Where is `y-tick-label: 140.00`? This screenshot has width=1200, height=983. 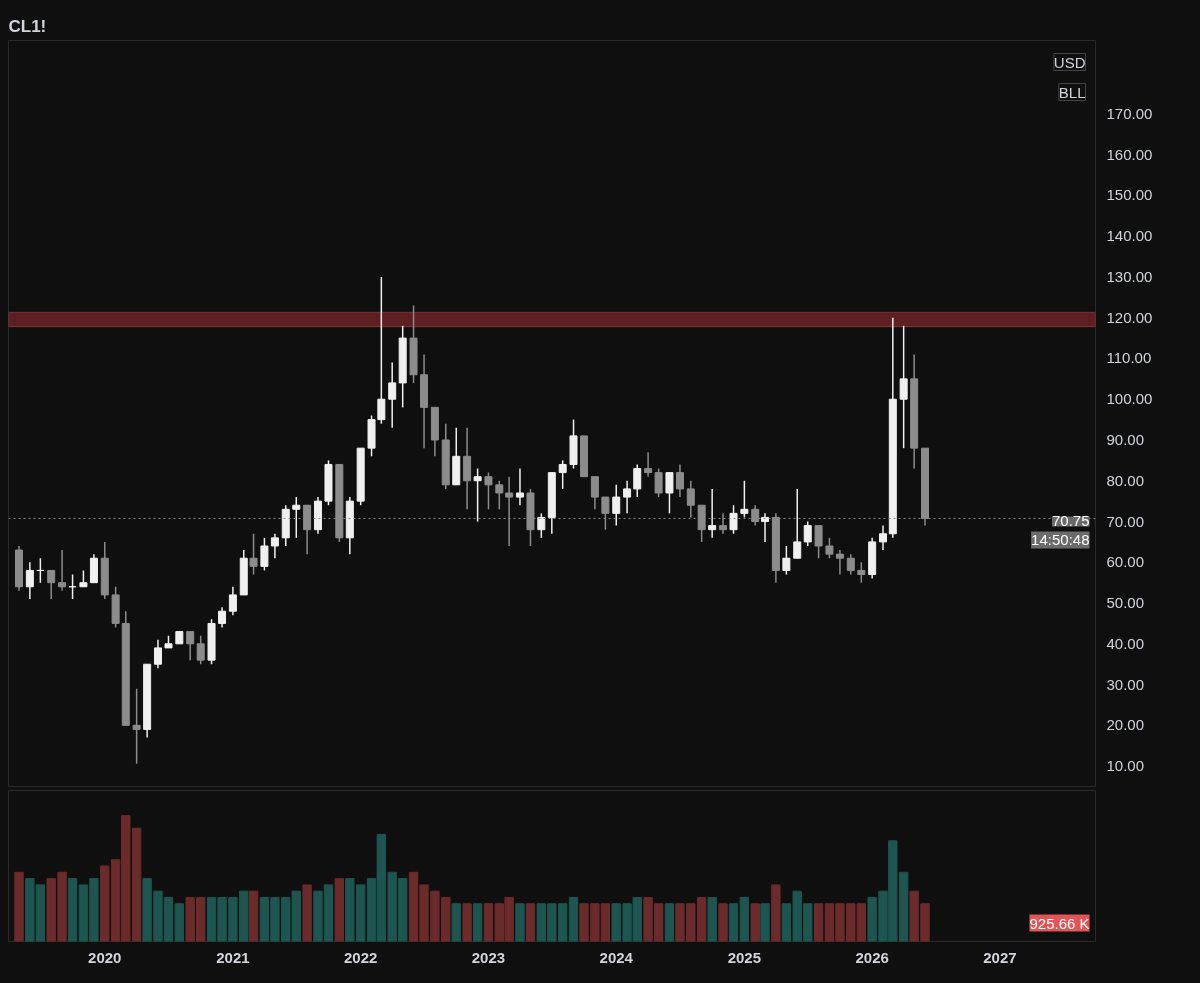 y-tick-label: 140.00 is located at coordinates (1129, 236).